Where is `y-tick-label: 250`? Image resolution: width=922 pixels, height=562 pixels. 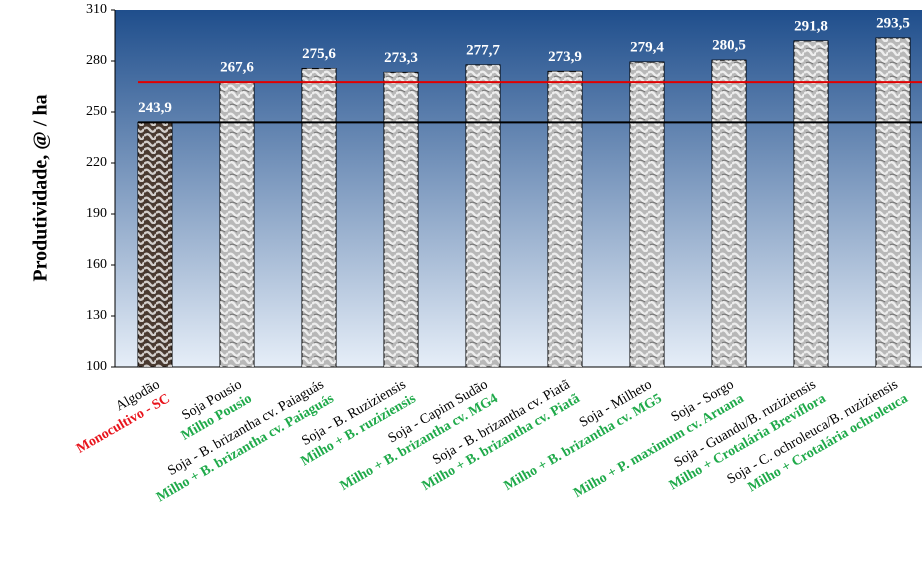
y-tick-label: 250 is located at coordinates (96, 111).